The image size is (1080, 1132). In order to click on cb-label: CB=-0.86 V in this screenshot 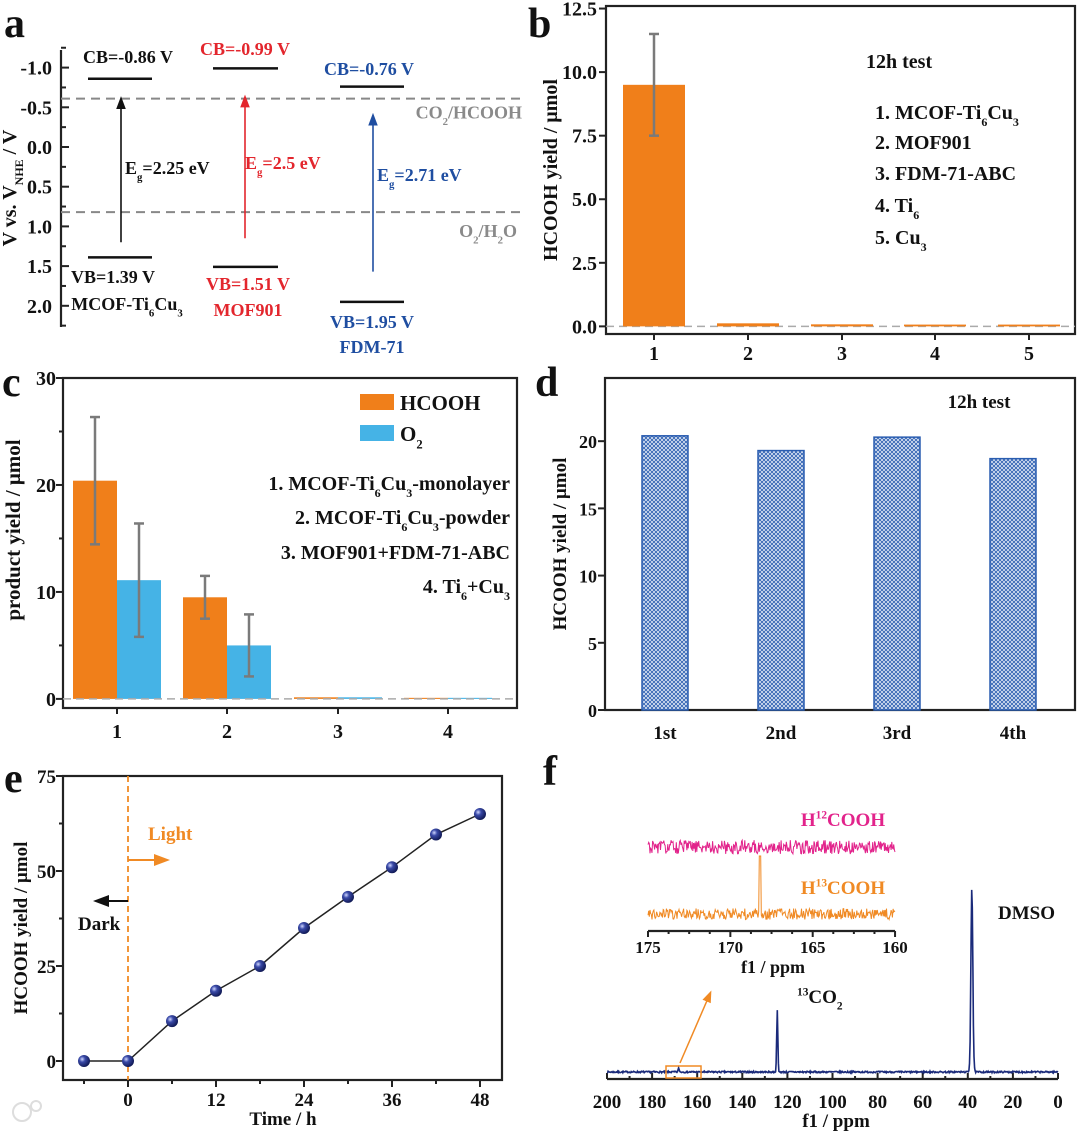, I will do `click(128, 57)`.